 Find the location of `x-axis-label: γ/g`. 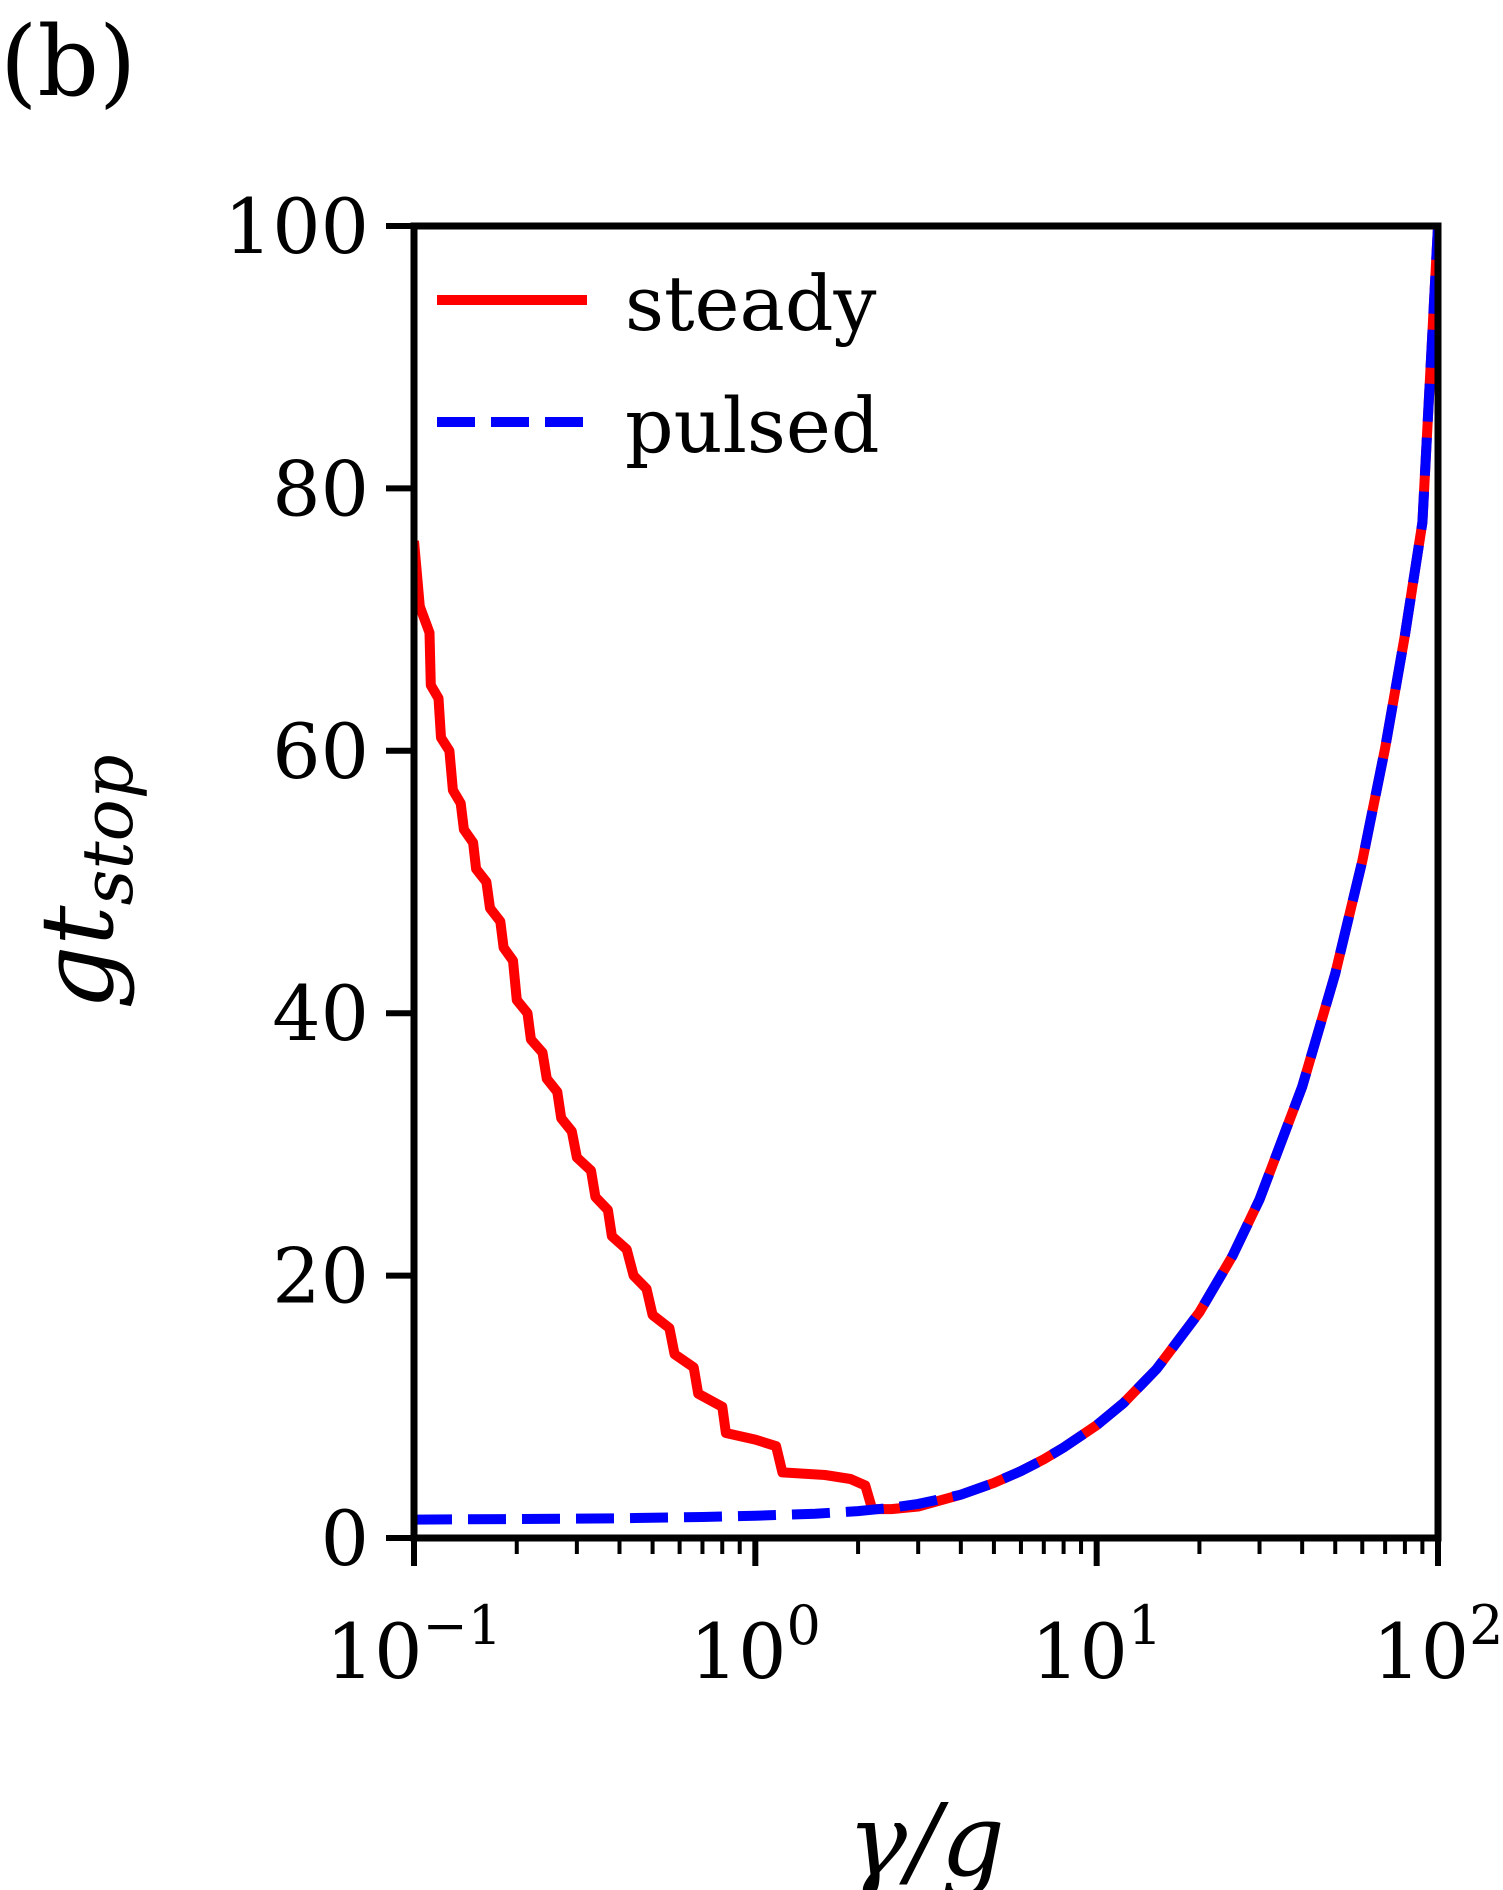

x-axis-label: γ/g is located at coordinates (925, 1836).